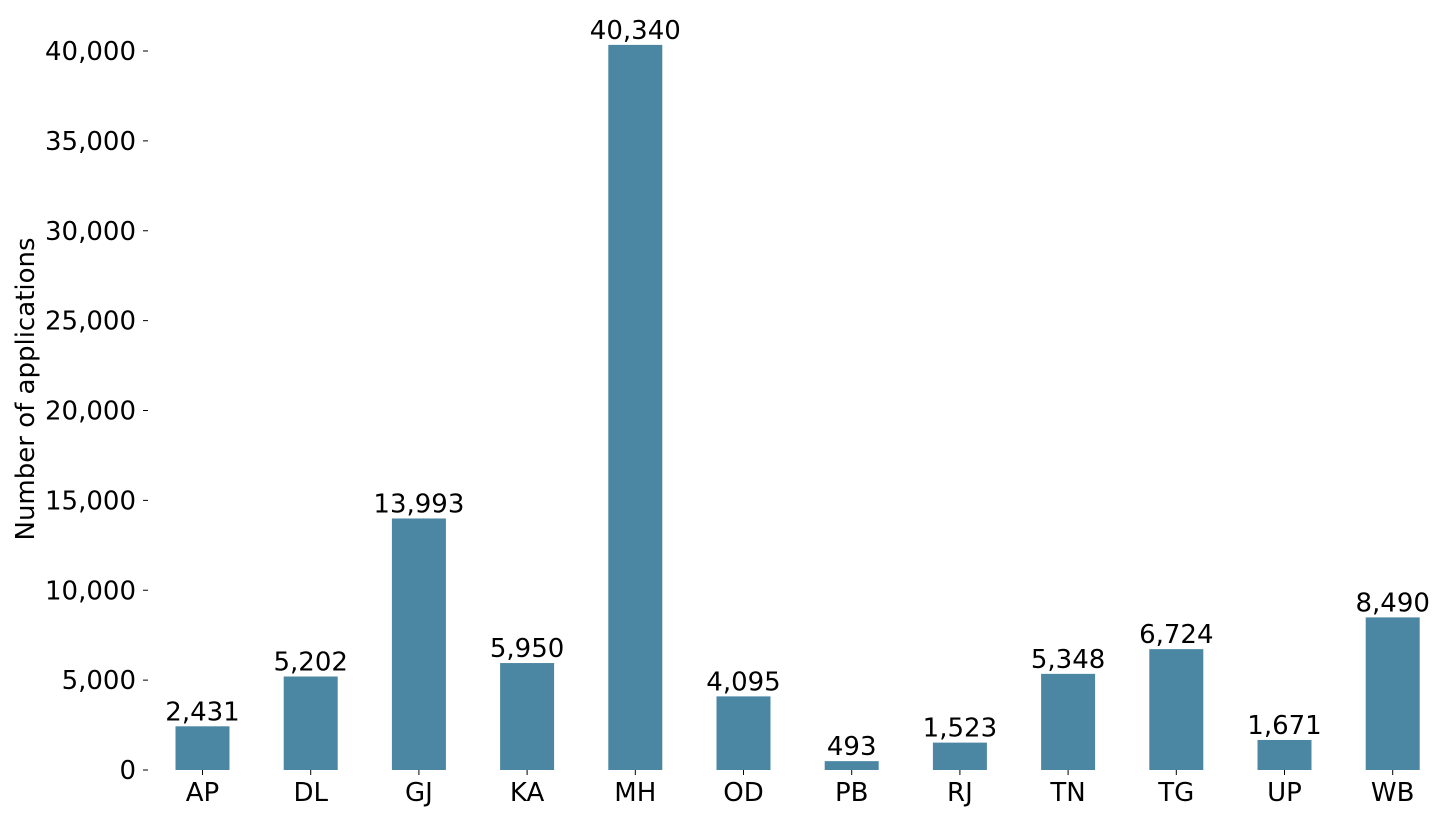 The height and width of the screenshot is (815, 1456). Describe the element at coordinates (310, 723) in the screenshot. I see `bar-dl` at that location.